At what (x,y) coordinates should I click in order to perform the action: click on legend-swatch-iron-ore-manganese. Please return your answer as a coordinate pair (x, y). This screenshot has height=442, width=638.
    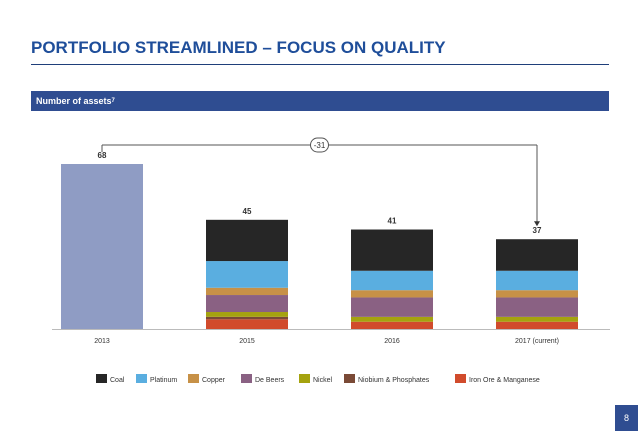
    Looking at the image, I should click on (460, 378).